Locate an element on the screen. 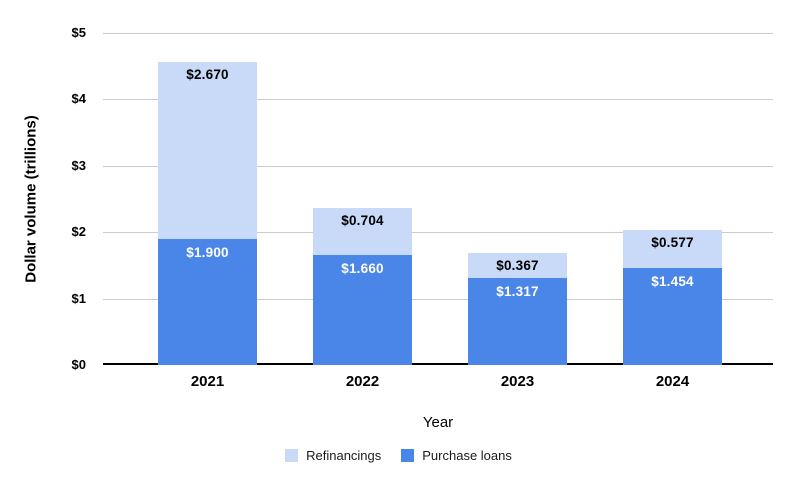  legend-item-purchase-loans: Purchase loans is located at coordinates (456, 455).